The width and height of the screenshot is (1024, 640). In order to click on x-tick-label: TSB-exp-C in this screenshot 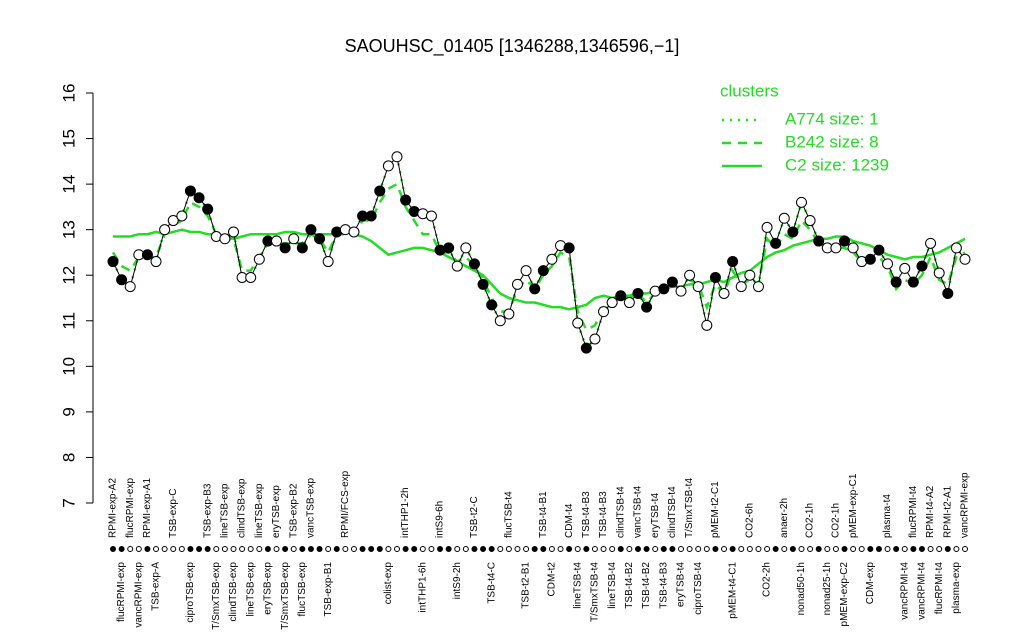, I will do `click(173, 513)`.